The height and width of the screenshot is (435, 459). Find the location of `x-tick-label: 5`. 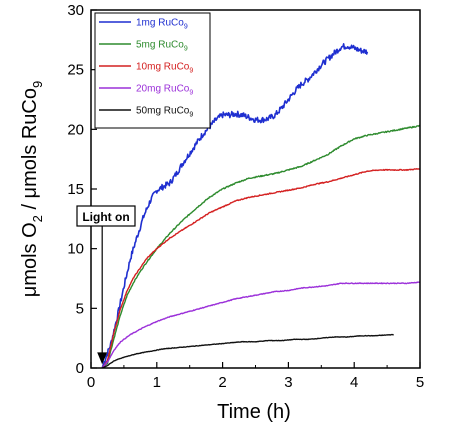

x-tick-label: 5 is located at coordinates (420, 382).